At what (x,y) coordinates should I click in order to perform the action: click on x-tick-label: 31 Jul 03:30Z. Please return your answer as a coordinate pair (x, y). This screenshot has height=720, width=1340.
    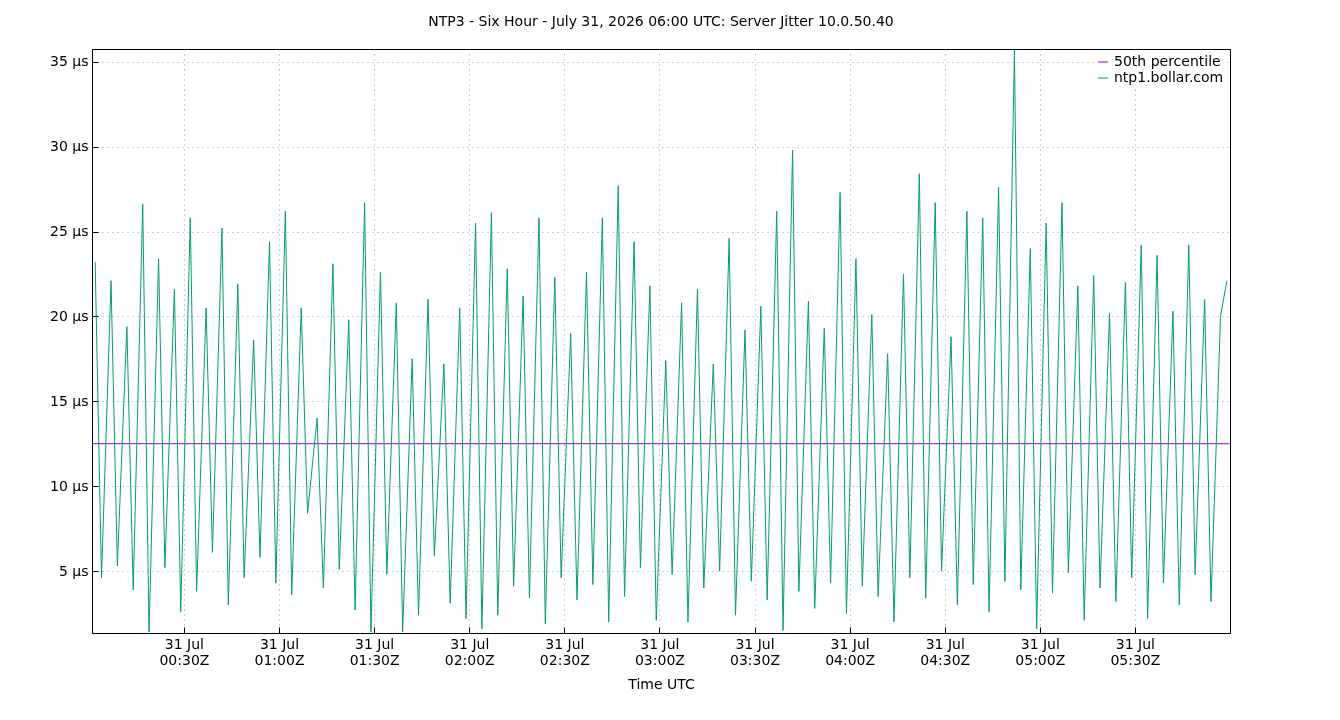
    Looking at the image, I should click on (755, 651).